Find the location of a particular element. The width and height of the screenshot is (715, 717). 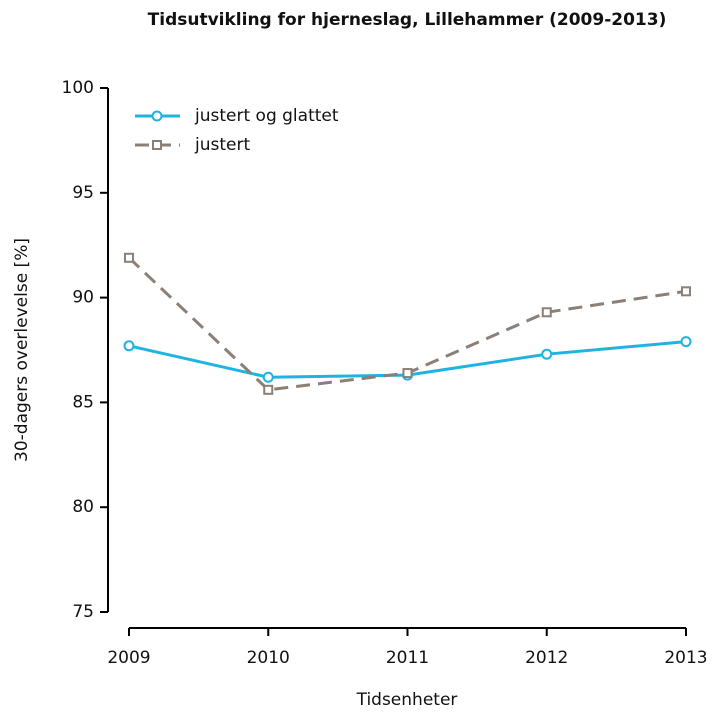

x-tick-label: 2011 is located at coordinates (407, 658).